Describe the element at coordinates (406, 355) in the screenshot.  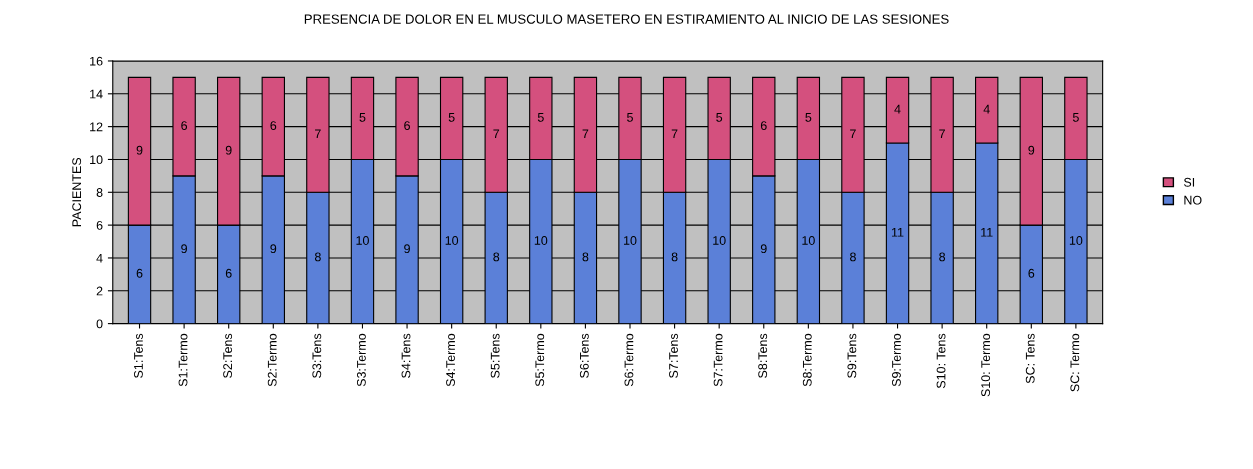
I see `x-tick-label: S4:Tens` at that location.